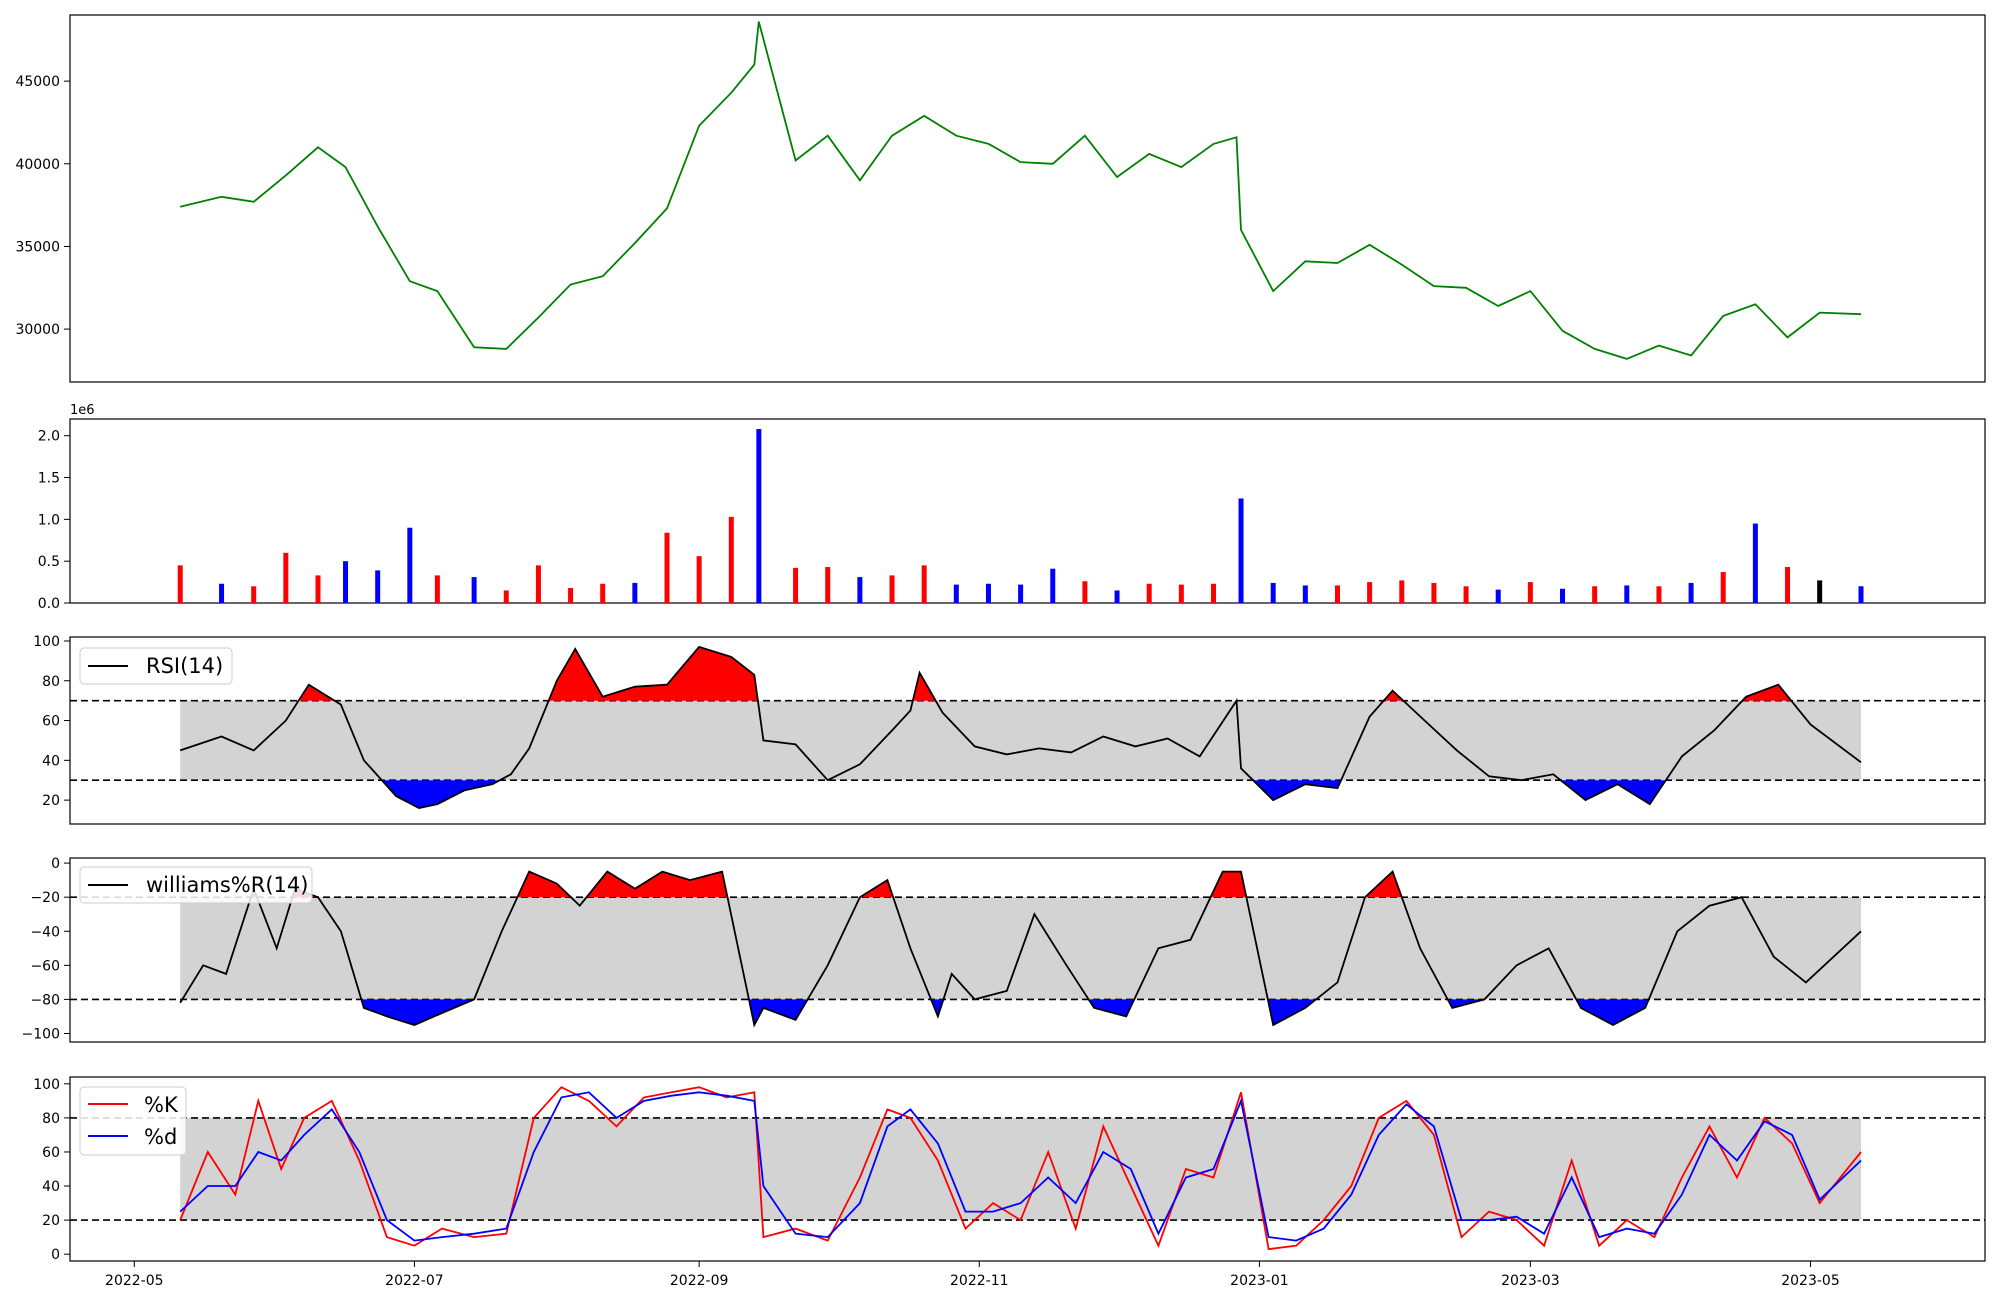 Image resolution: width=2000 pixels, height=1300 pixels. What do you see at coordinates (49, 479) in the screenshot?
I see `ytick-label: 1.5` at bounding box center [49, 479].